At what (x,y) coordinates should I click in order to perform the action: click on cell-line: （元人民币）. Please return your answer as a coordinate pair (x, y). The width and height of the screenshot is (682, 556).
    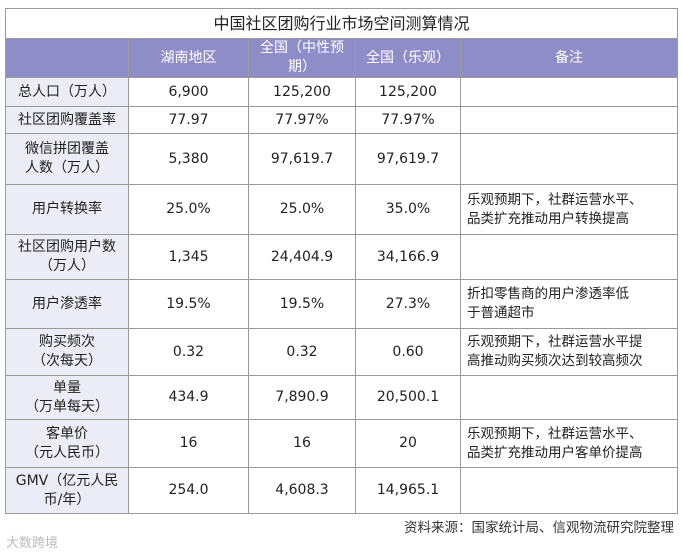
    Looking at the image, I should click on (67, 452).